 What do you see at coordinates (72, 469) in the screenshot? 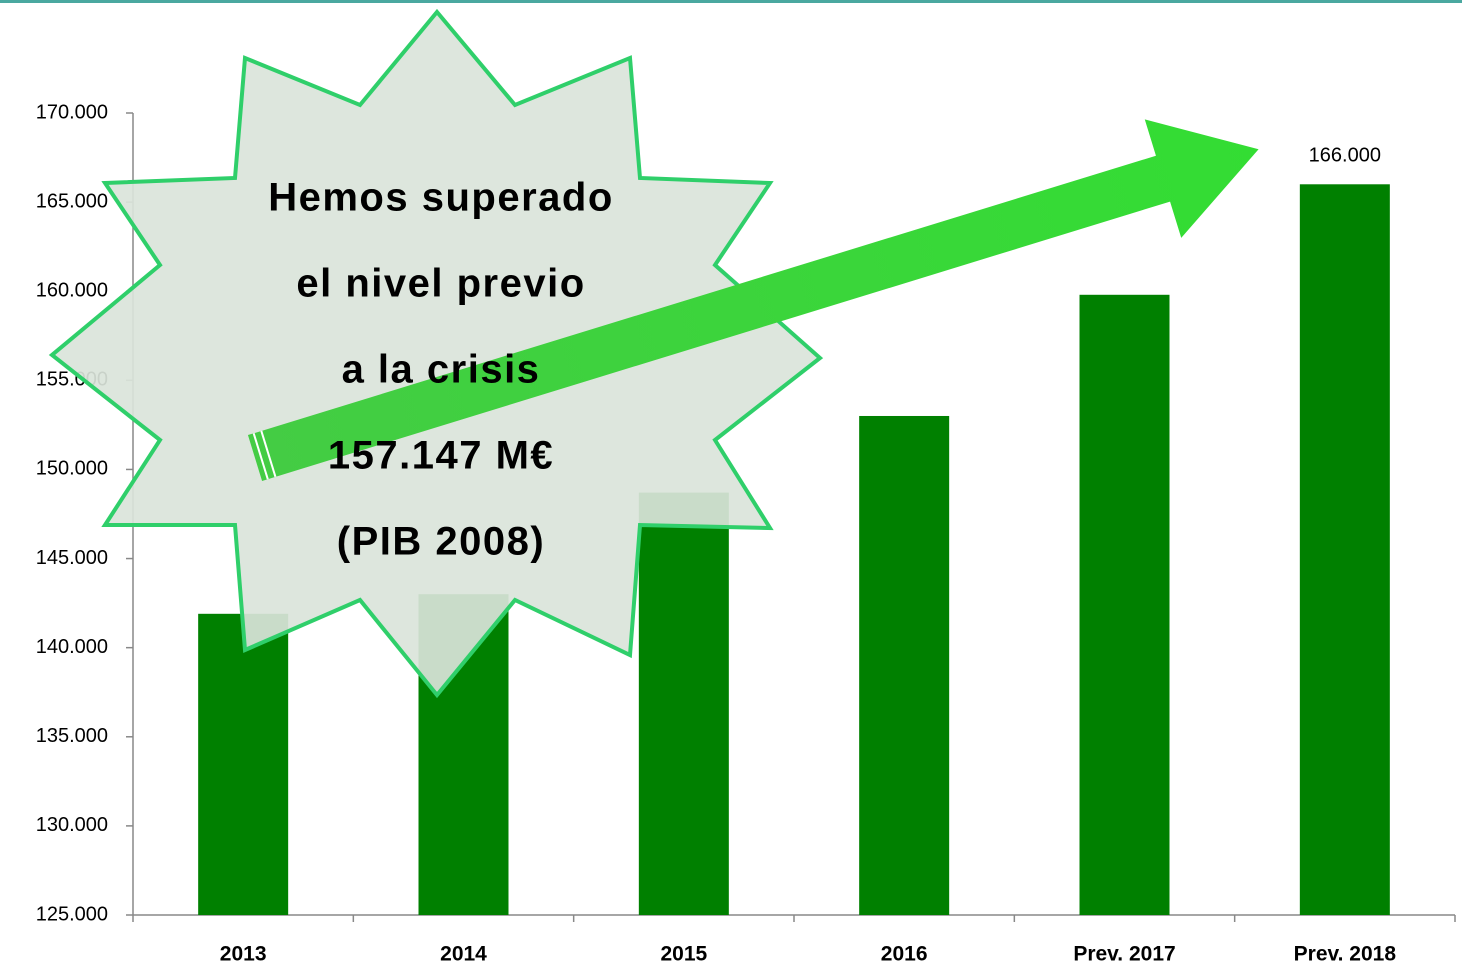
I see `y-tick-label: 150.000` at bounding box center [72, 469].